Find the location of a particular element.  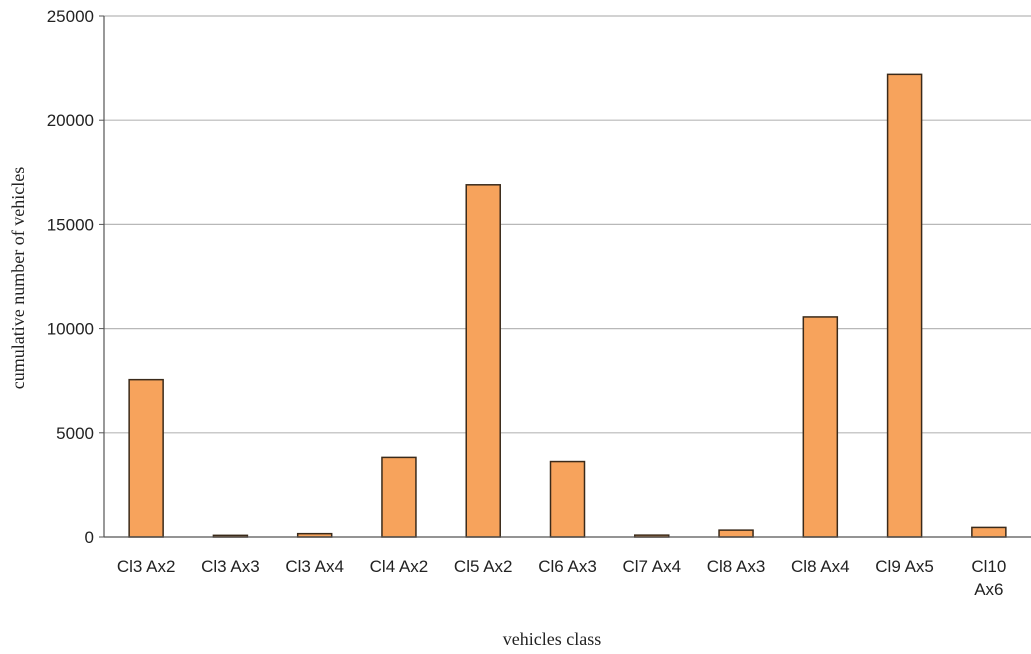

y-tick-label: 10000 is located at coordinates (70, 329).